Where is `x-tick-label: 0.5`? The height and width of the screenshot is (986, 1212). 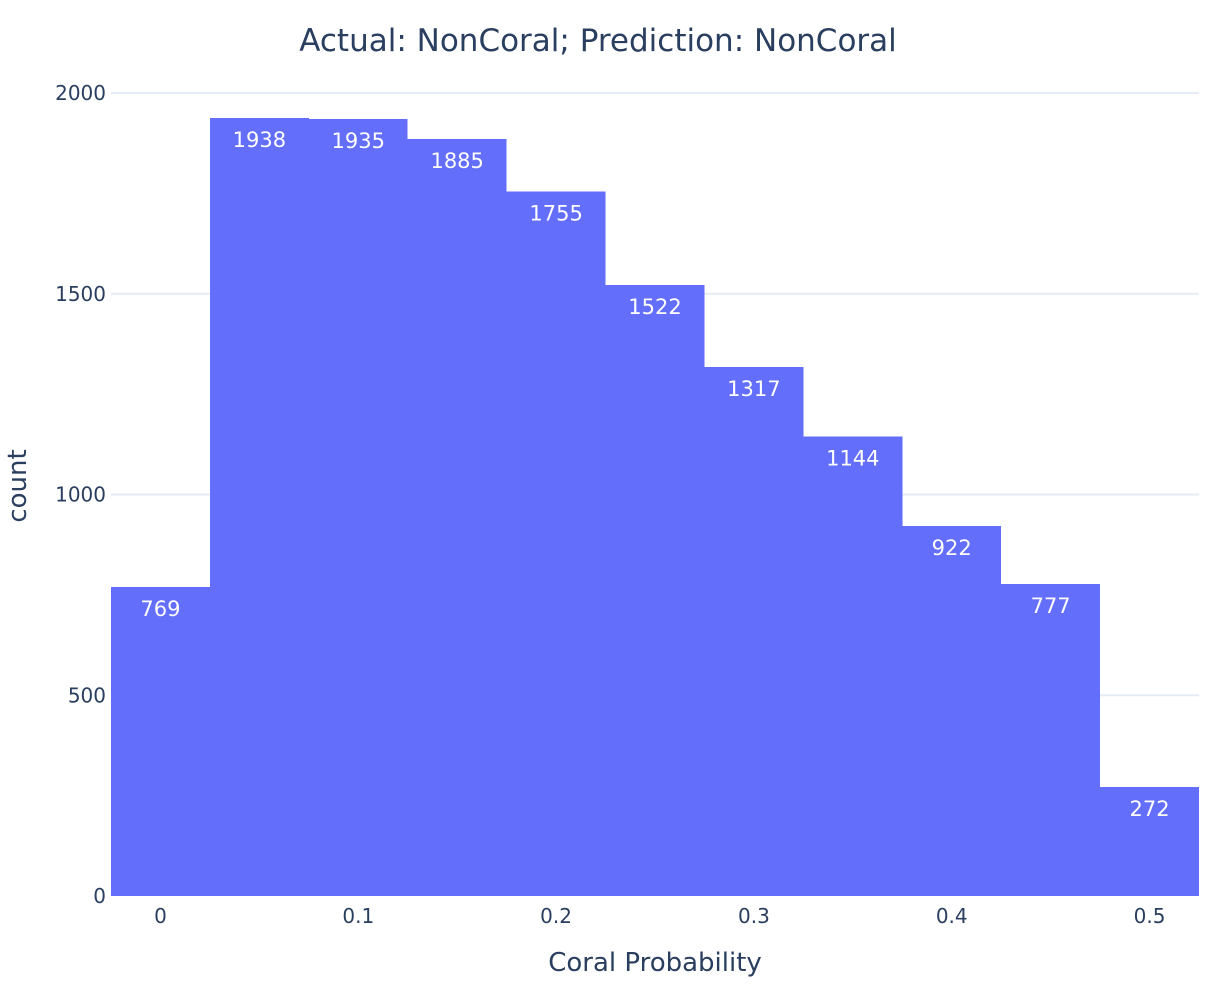 x-tick-label: 0.5 is located at coordinates (1150, 916).